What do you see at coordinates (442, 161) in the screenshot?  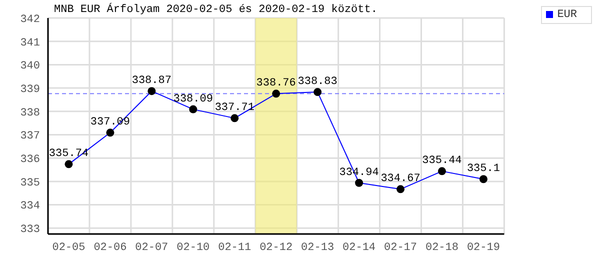 I see `data-label: 335.44` at bounding box center [442, 161].